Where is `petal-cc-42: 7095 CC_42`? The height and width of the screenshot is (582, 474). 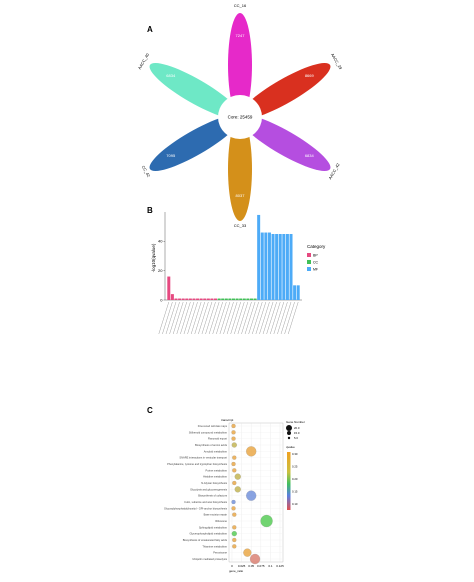
petal-cc-42: 7095 CC_42 is located at coordinates (191, 147).